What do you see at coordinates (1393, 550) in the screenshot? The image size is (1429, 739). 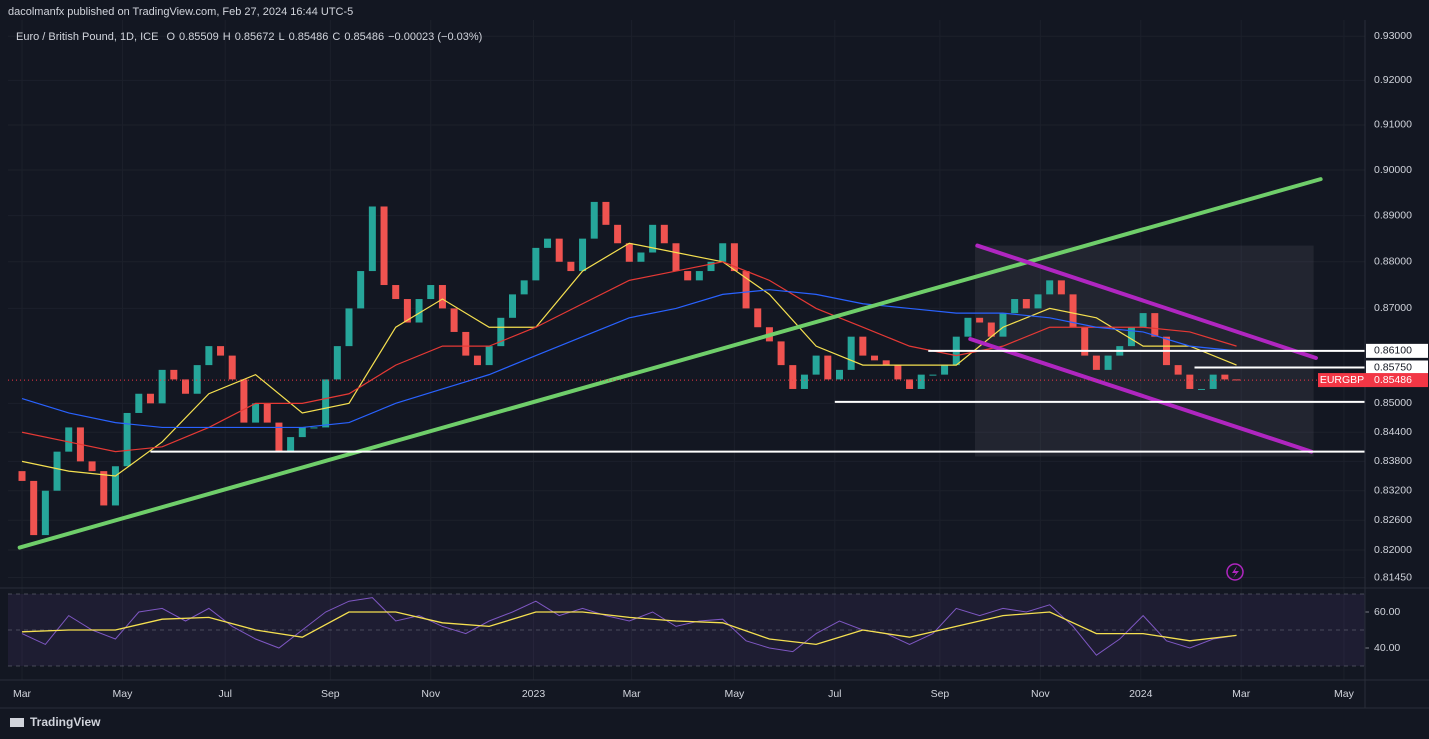 I see `y-tick-label: 0.82000` at bounding box center [1393, 550].